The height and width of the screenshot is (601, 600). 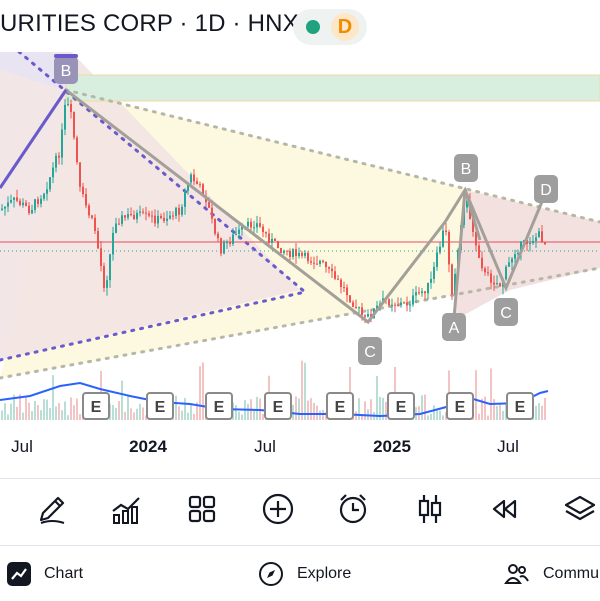 What do you see at coordinates (330, 27) in the screenshot?
I see `market-status-pill: D` at bounding box center [330, 27].